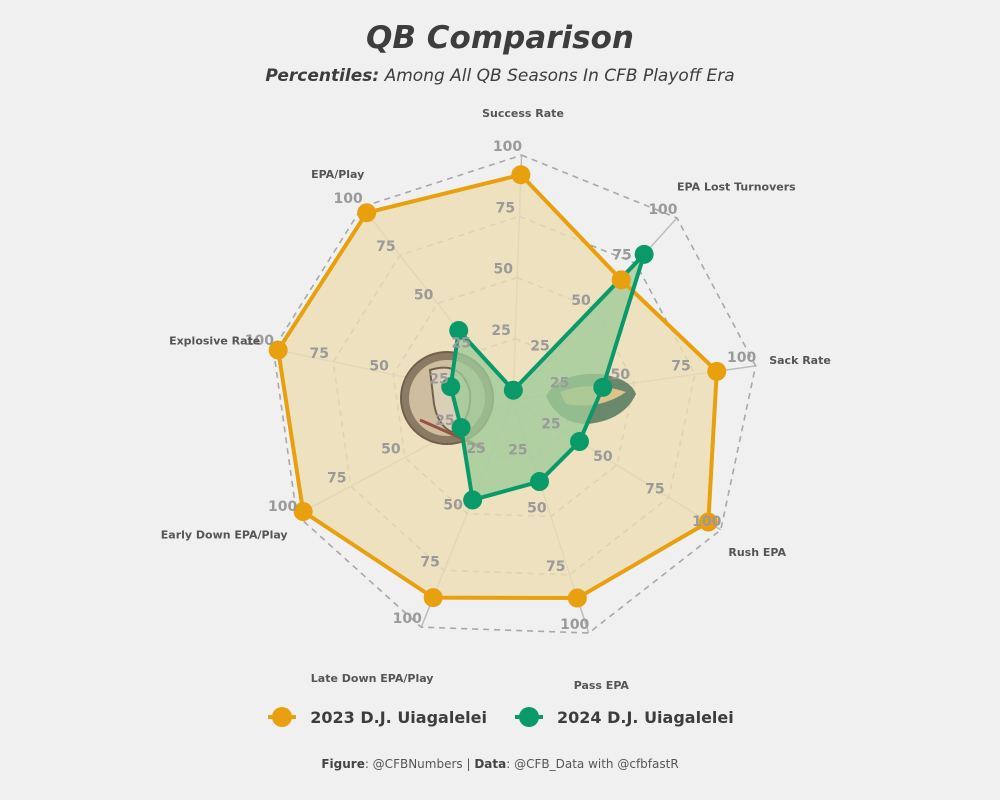 The image size is (1000, 800). What do you see at coordinates (621, 280) in the screenshot?
I see `point-2023-d-j-uiagalelei-epa-lost-turnovers` at bounding box center [621, 280].